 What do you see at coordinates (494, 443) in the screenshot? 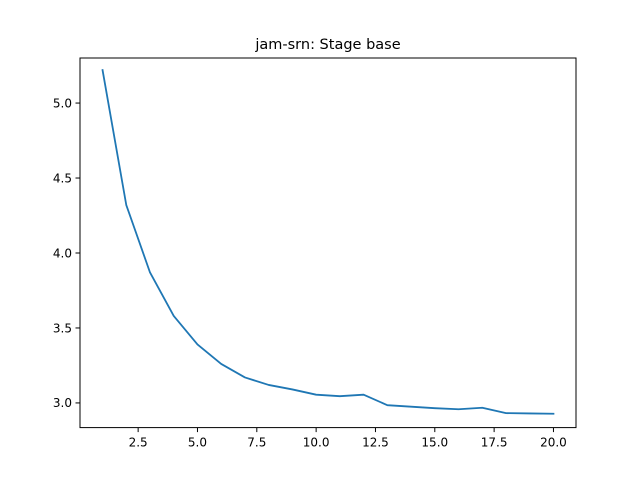
I see `x-tick-label: 17.5` at bounding box center [494, 443].